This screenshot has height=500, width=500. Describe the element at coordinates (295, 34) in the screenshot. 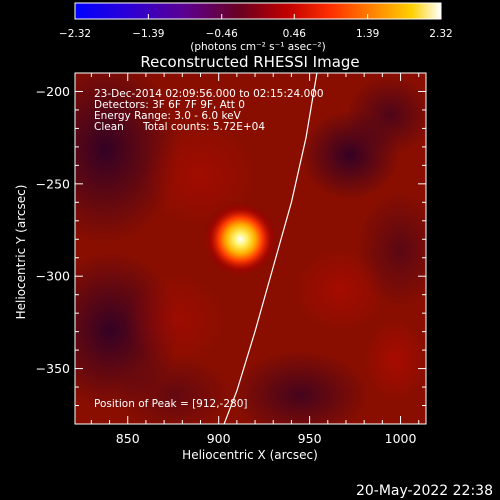

I see `colorbar-tick-label: 0.46` at that location.